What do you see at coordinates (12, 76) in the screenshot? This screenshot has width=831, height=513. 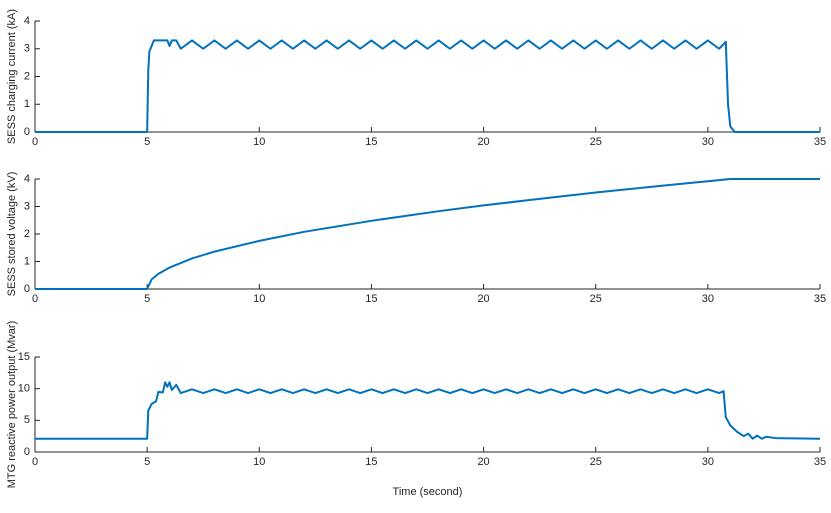 I see `y-axis-label: SESS charging current (kA)` at bounding box center [12, 76].